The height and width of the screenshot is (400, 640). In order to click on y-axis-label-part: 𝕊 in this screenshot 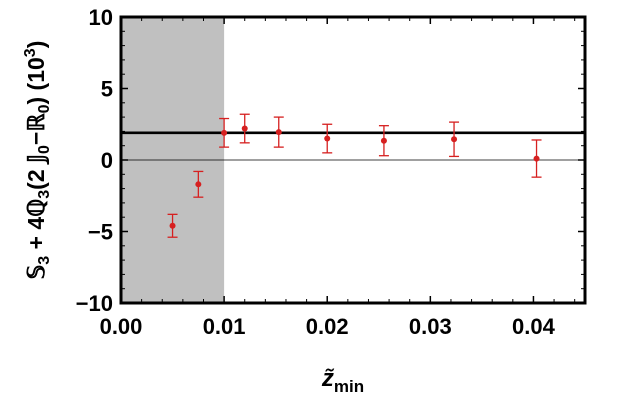, I will do `click(36, 272)`.